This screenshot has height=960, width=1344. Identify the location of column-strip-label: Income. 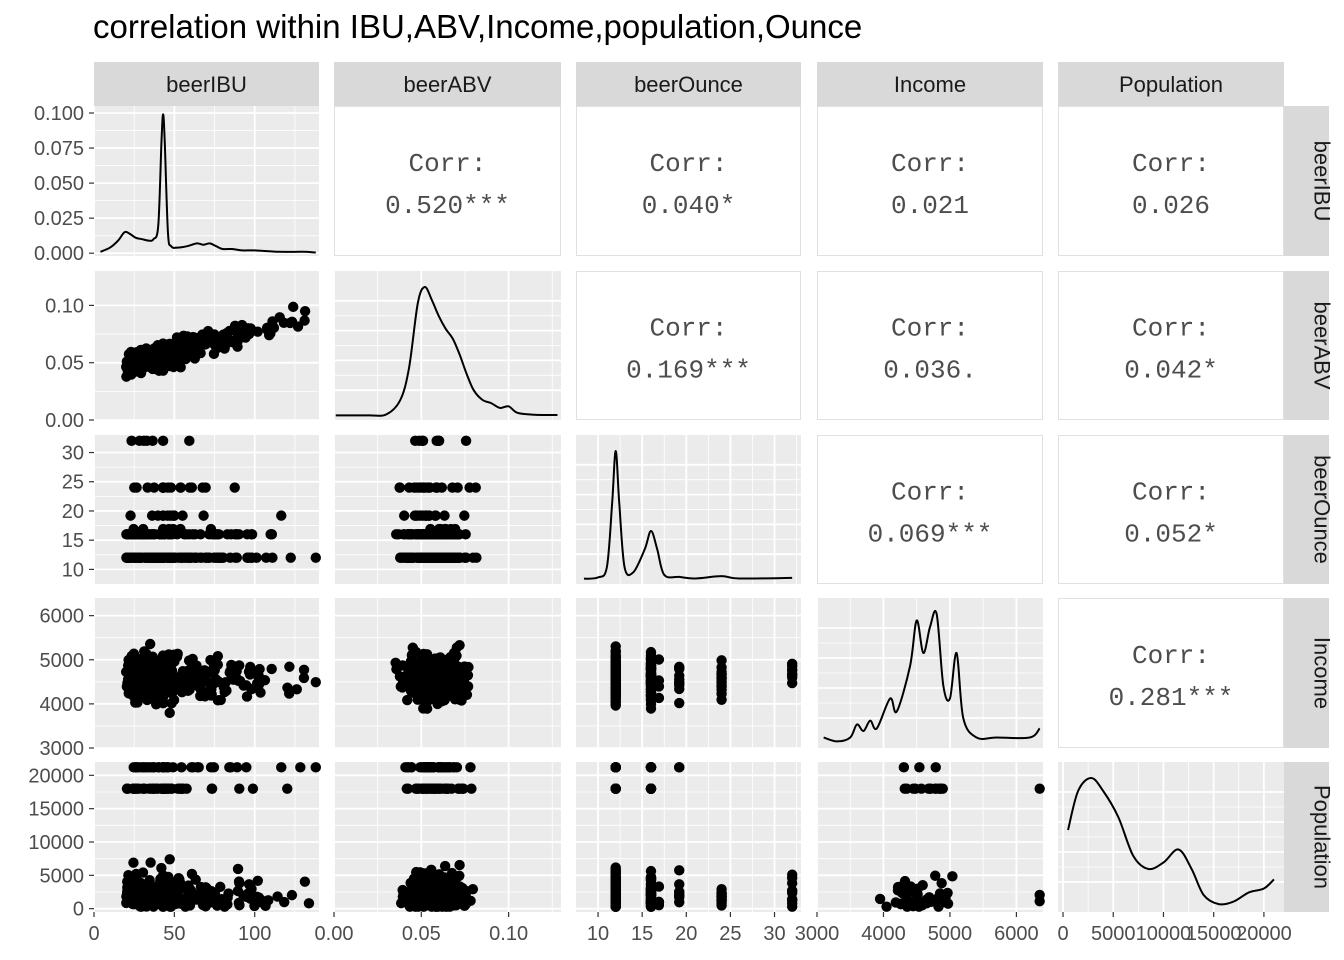
(930, 84).